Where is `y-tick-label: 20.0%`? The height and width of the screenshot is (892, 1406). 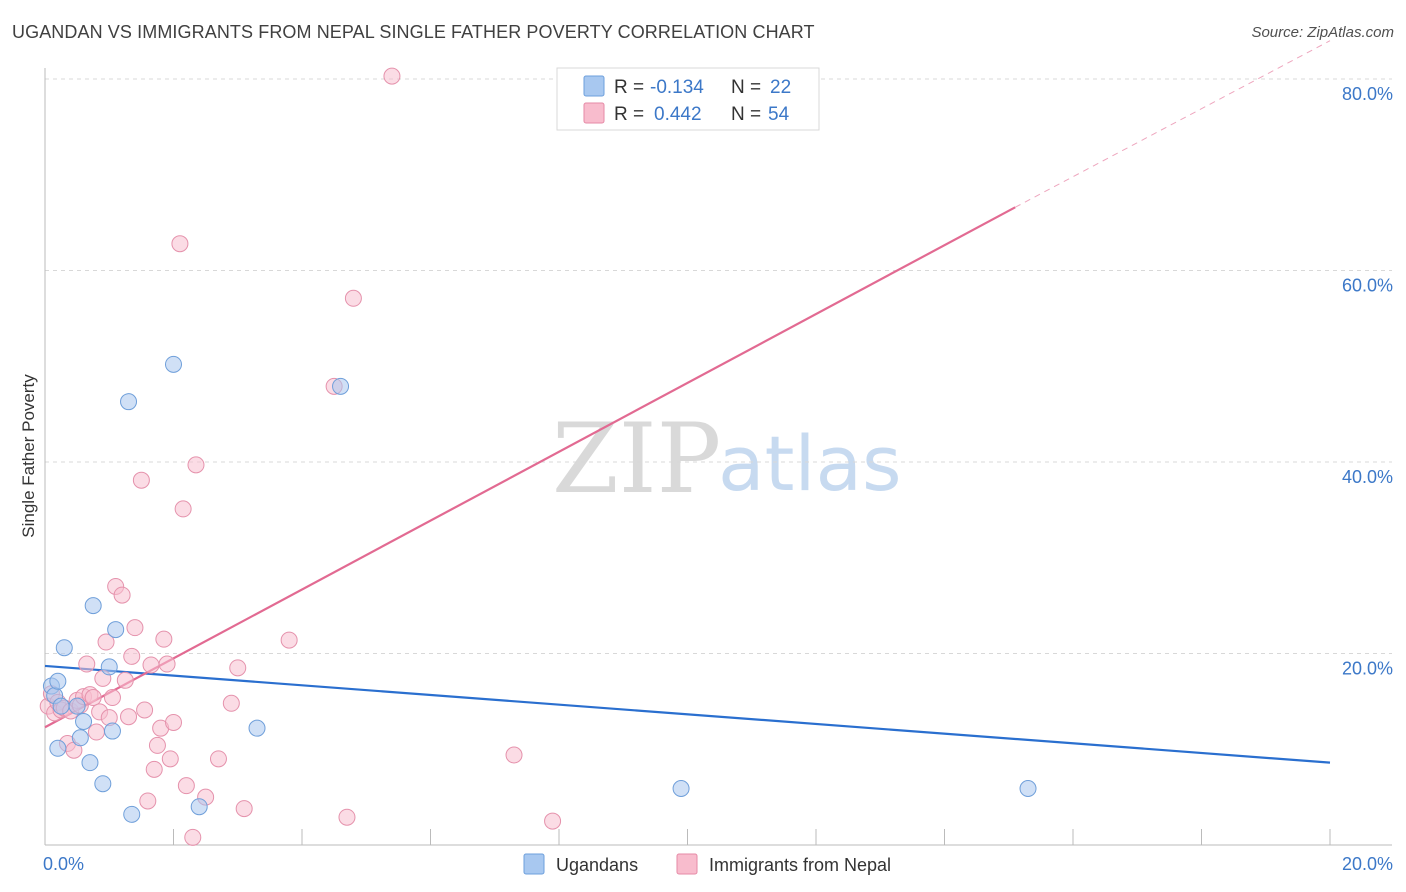 y-tick-label: 20.0% is located at coordinates (1367, 669).